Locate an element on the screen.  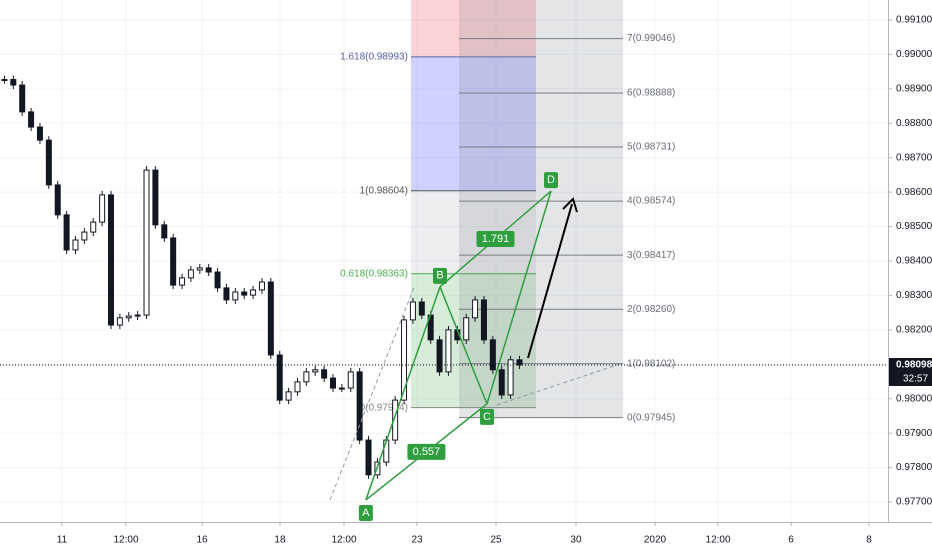
arrow-head is located at coordinates (570, 205).